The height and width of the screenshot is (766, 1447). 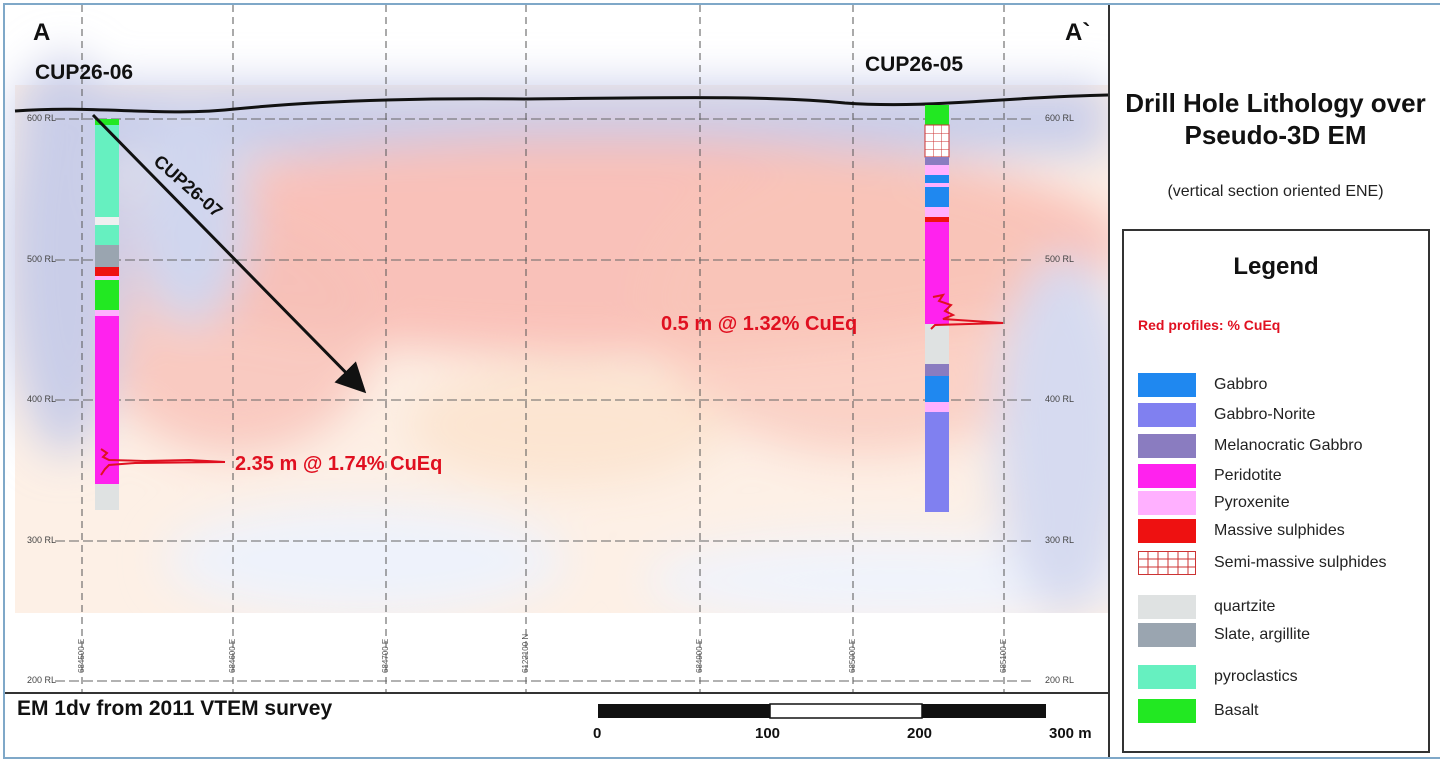 I want to click on grid-coord-6122100: 6122100 N, so click(x=525, y=653).